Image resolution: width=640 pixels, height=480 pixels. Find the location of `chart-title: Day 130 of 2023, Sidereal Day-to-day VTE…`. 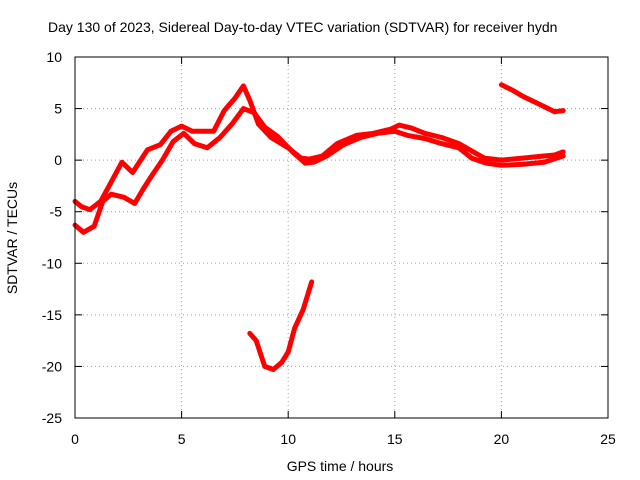

chart-title: Day 130 of 2023, Sidereal Day-to-day VTE… is located at coordinates (302, 27).